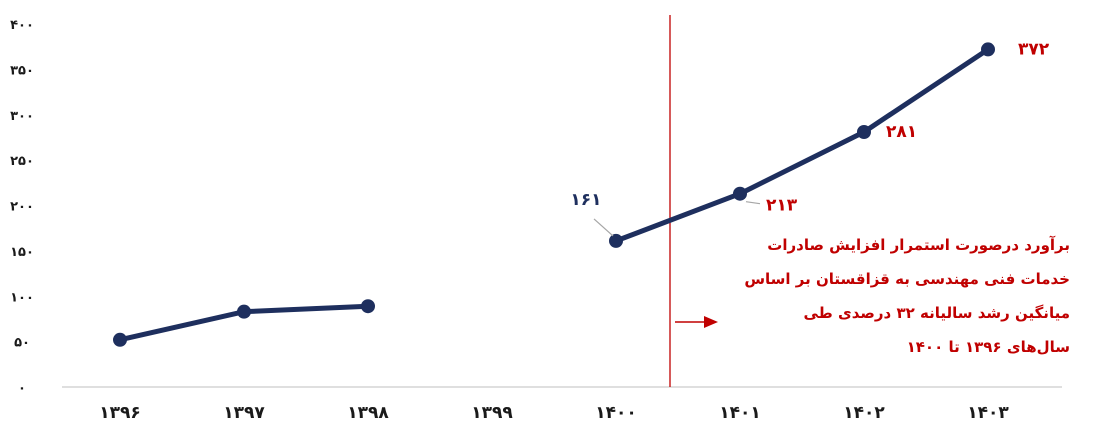 The width and height of the screenshot is (1096, 424). I want to click on y-tick-label: ۰, so click(22, 388).